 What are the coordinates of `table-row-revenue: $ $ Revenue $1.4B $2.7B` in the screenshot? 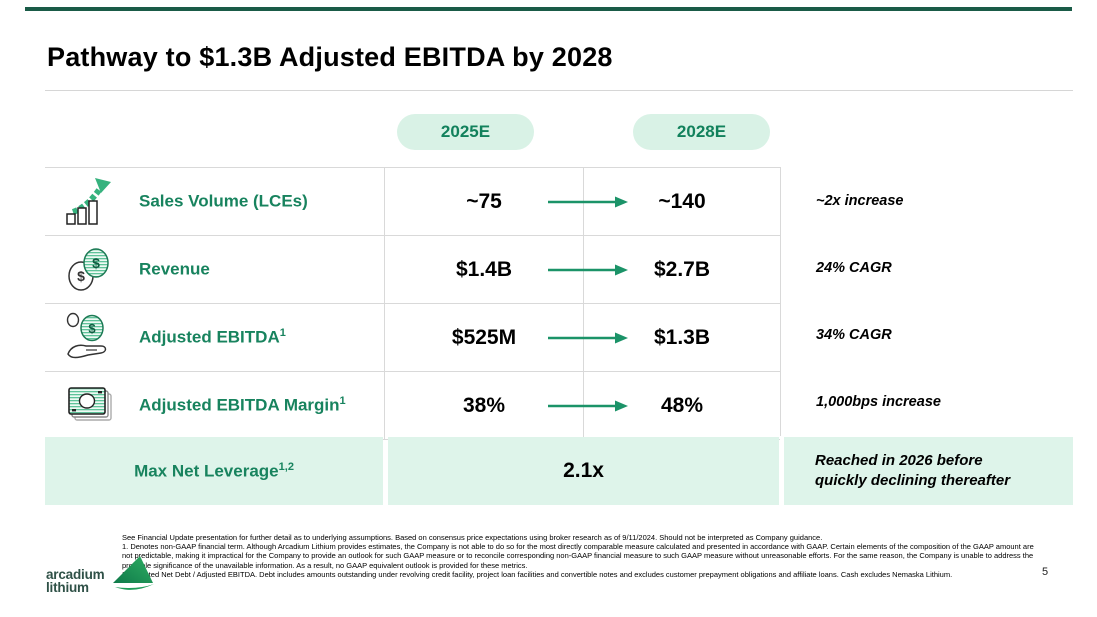 It's located at (412, 269).